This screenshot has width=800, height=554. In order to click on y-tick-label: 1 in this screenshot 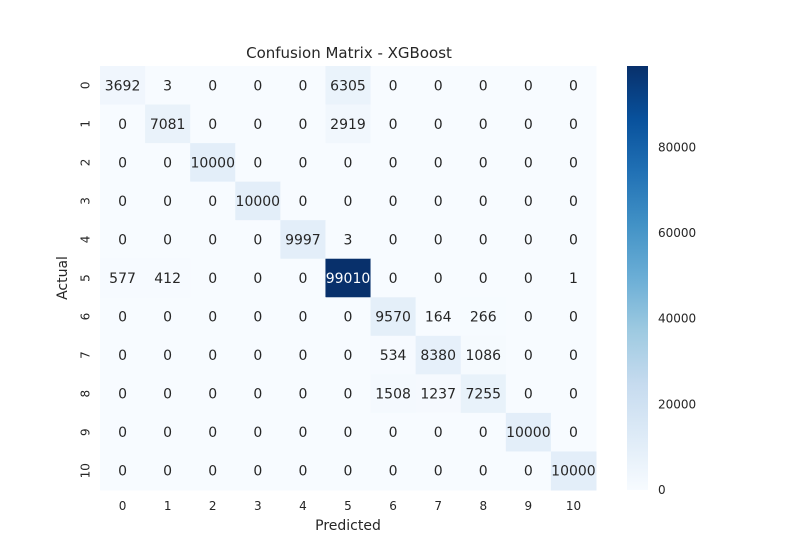, I will do `click(86, 124)`.